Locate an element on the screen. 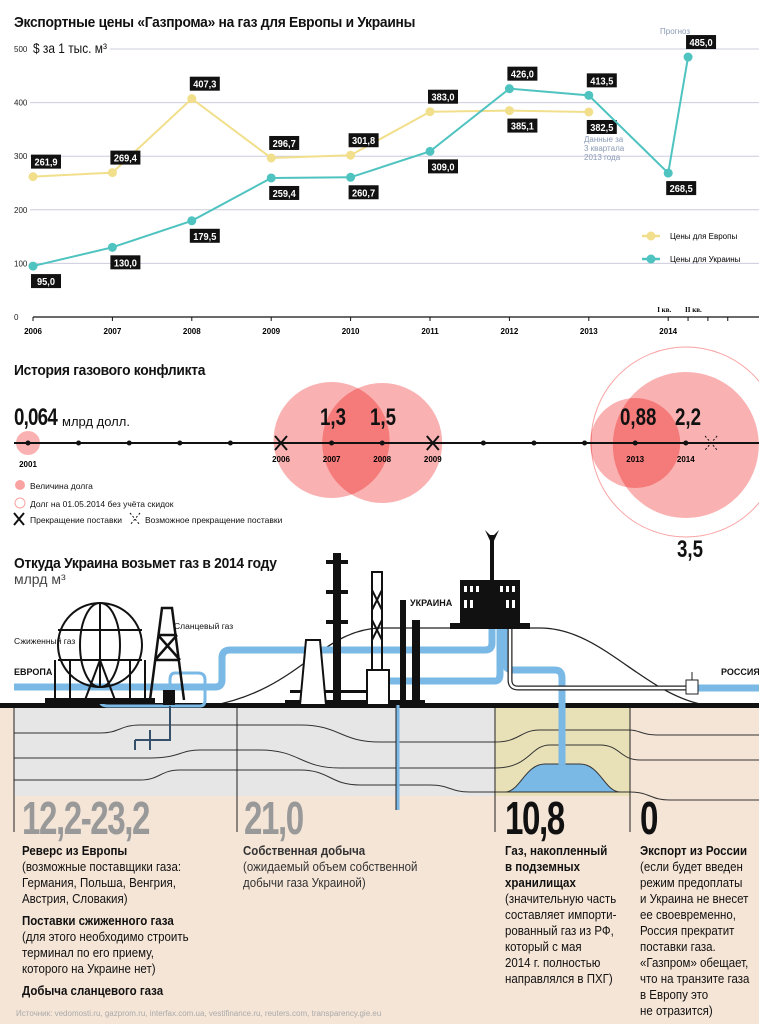 This screenshot has height=1024, width=759. data-label: 383,0 is located at coordinates (443, 98).